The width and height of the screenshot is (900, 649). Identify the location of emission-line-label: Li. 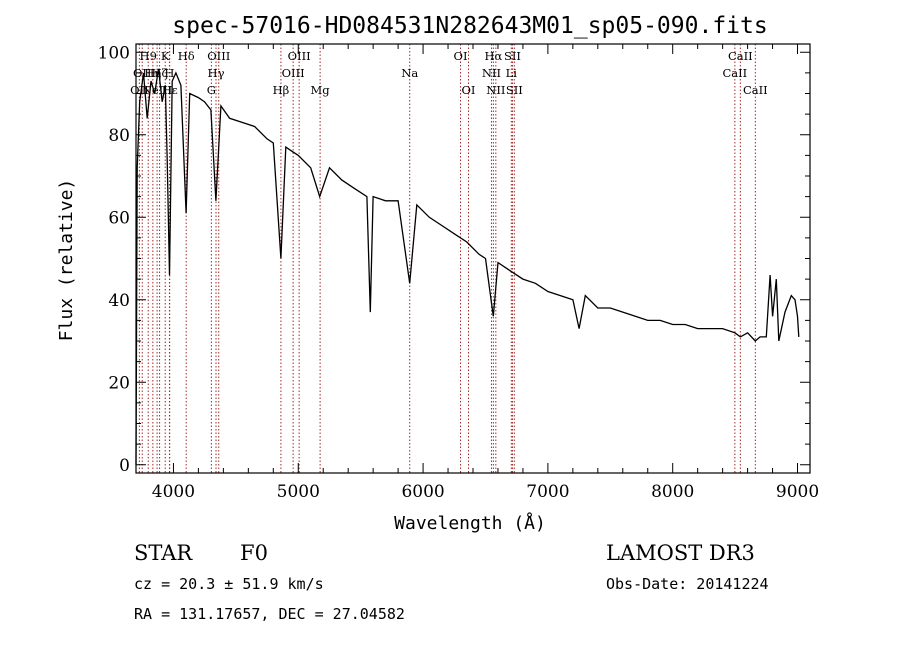
(512, 73).